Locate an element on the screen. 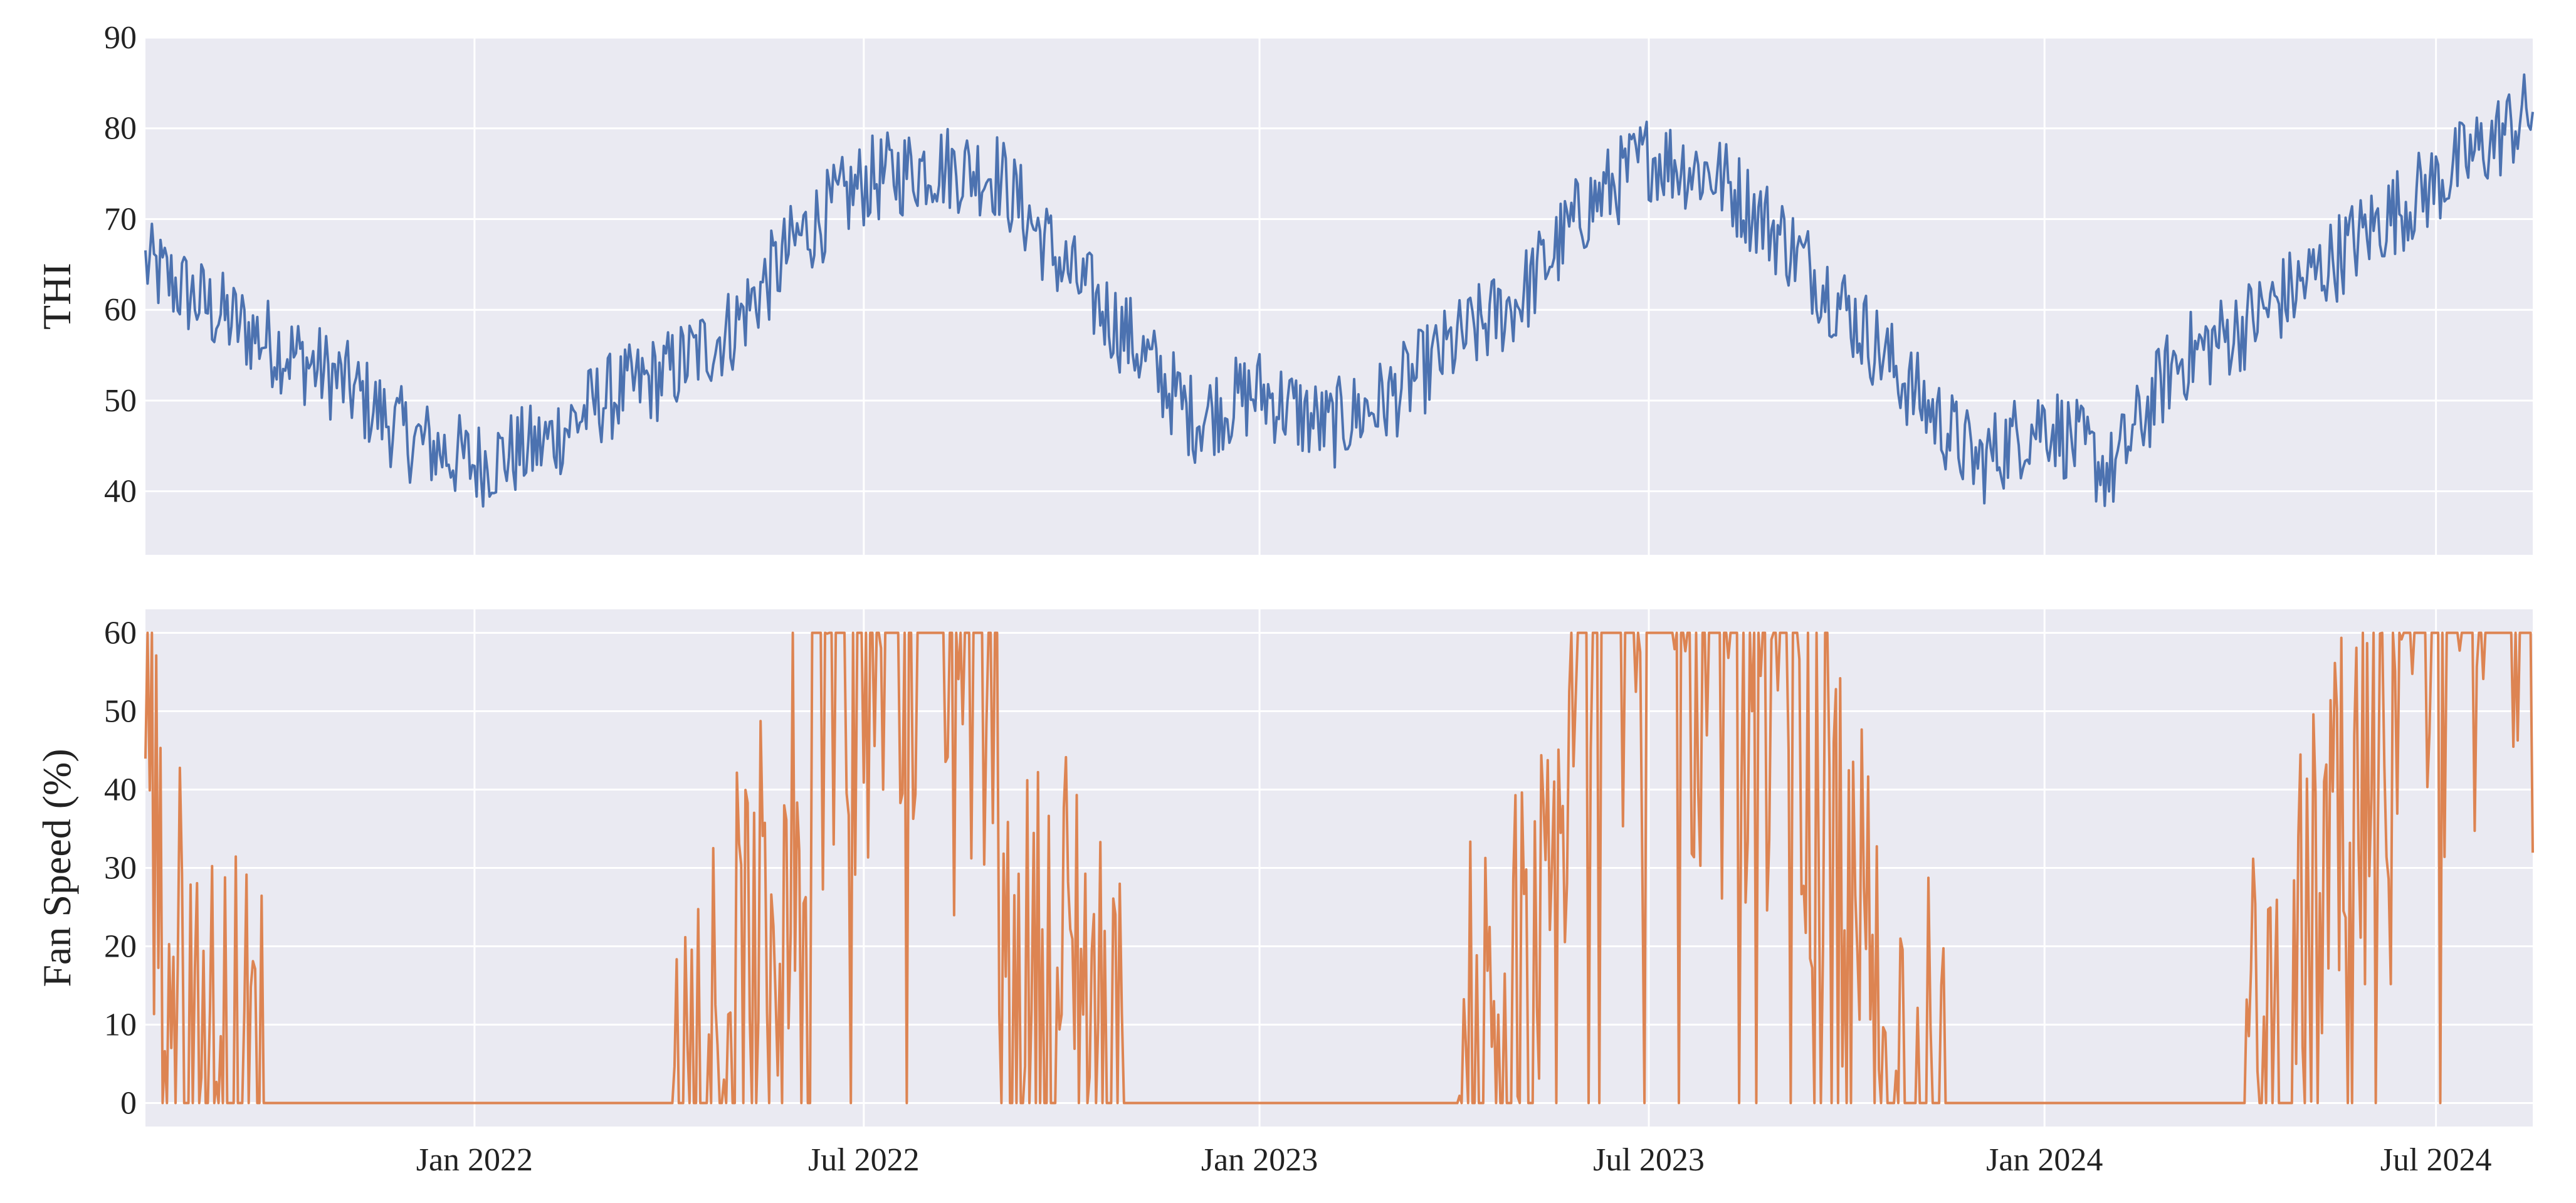 This screenshot has height=1203, width=2576. y-axis-label: Fan Speed (%) is located at coordinates (57, 868).